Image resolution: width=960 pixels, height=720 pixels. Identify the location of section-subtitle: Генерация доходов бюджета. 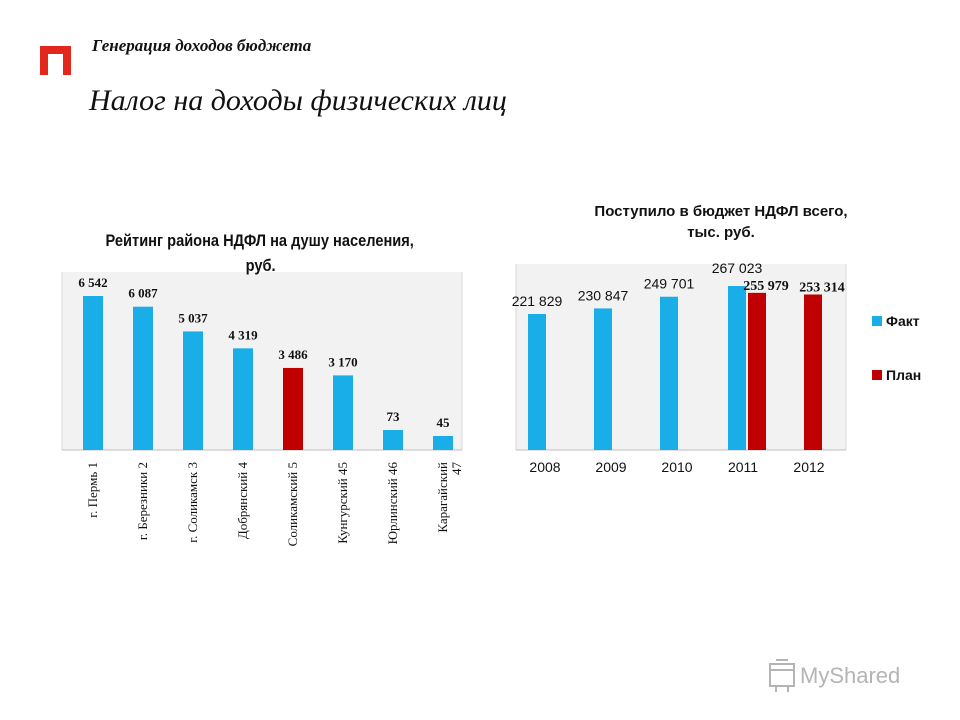
(202, 45).